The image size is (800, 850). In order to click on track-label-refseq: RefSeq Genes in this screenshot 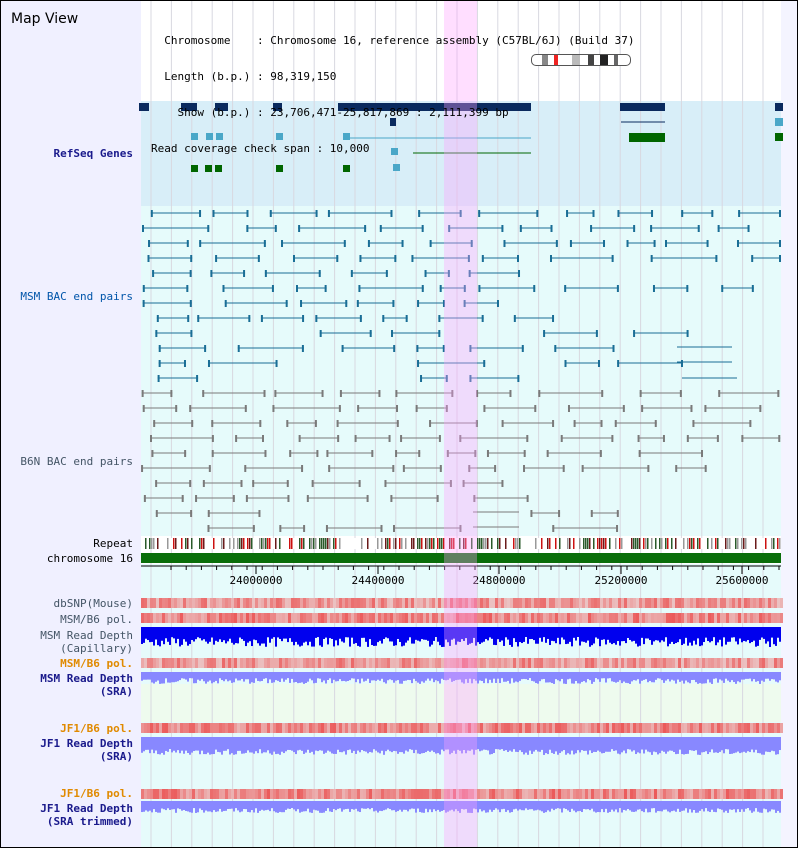, I will do `click(93, 153)`.